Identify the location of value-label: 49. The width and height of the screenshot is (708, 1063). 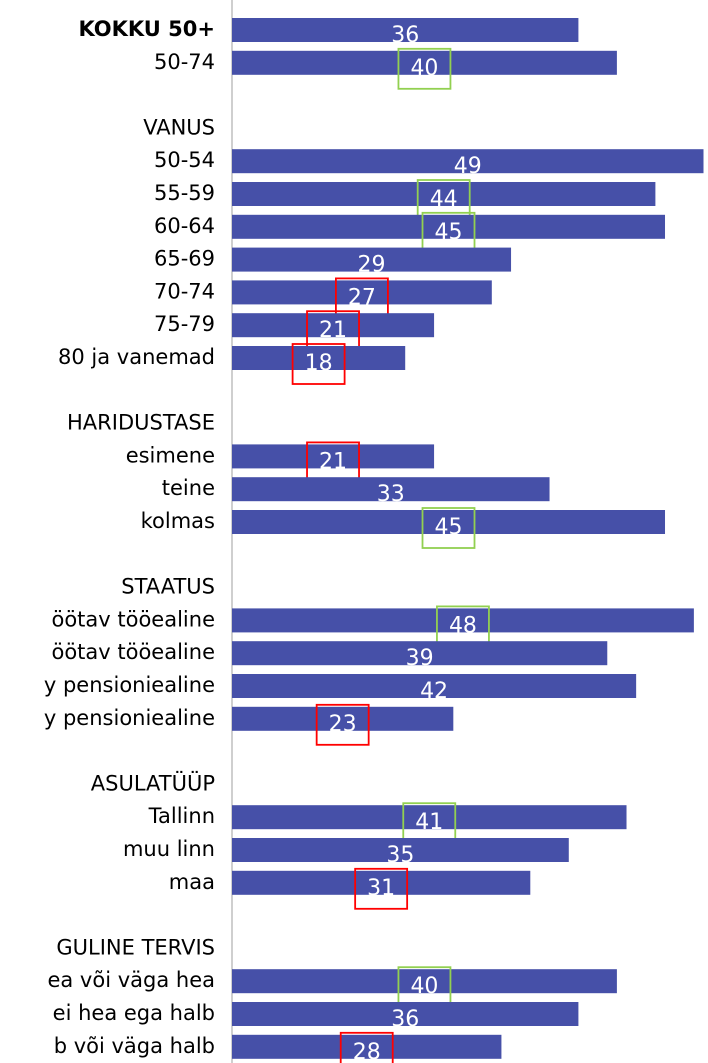
(468, 166).